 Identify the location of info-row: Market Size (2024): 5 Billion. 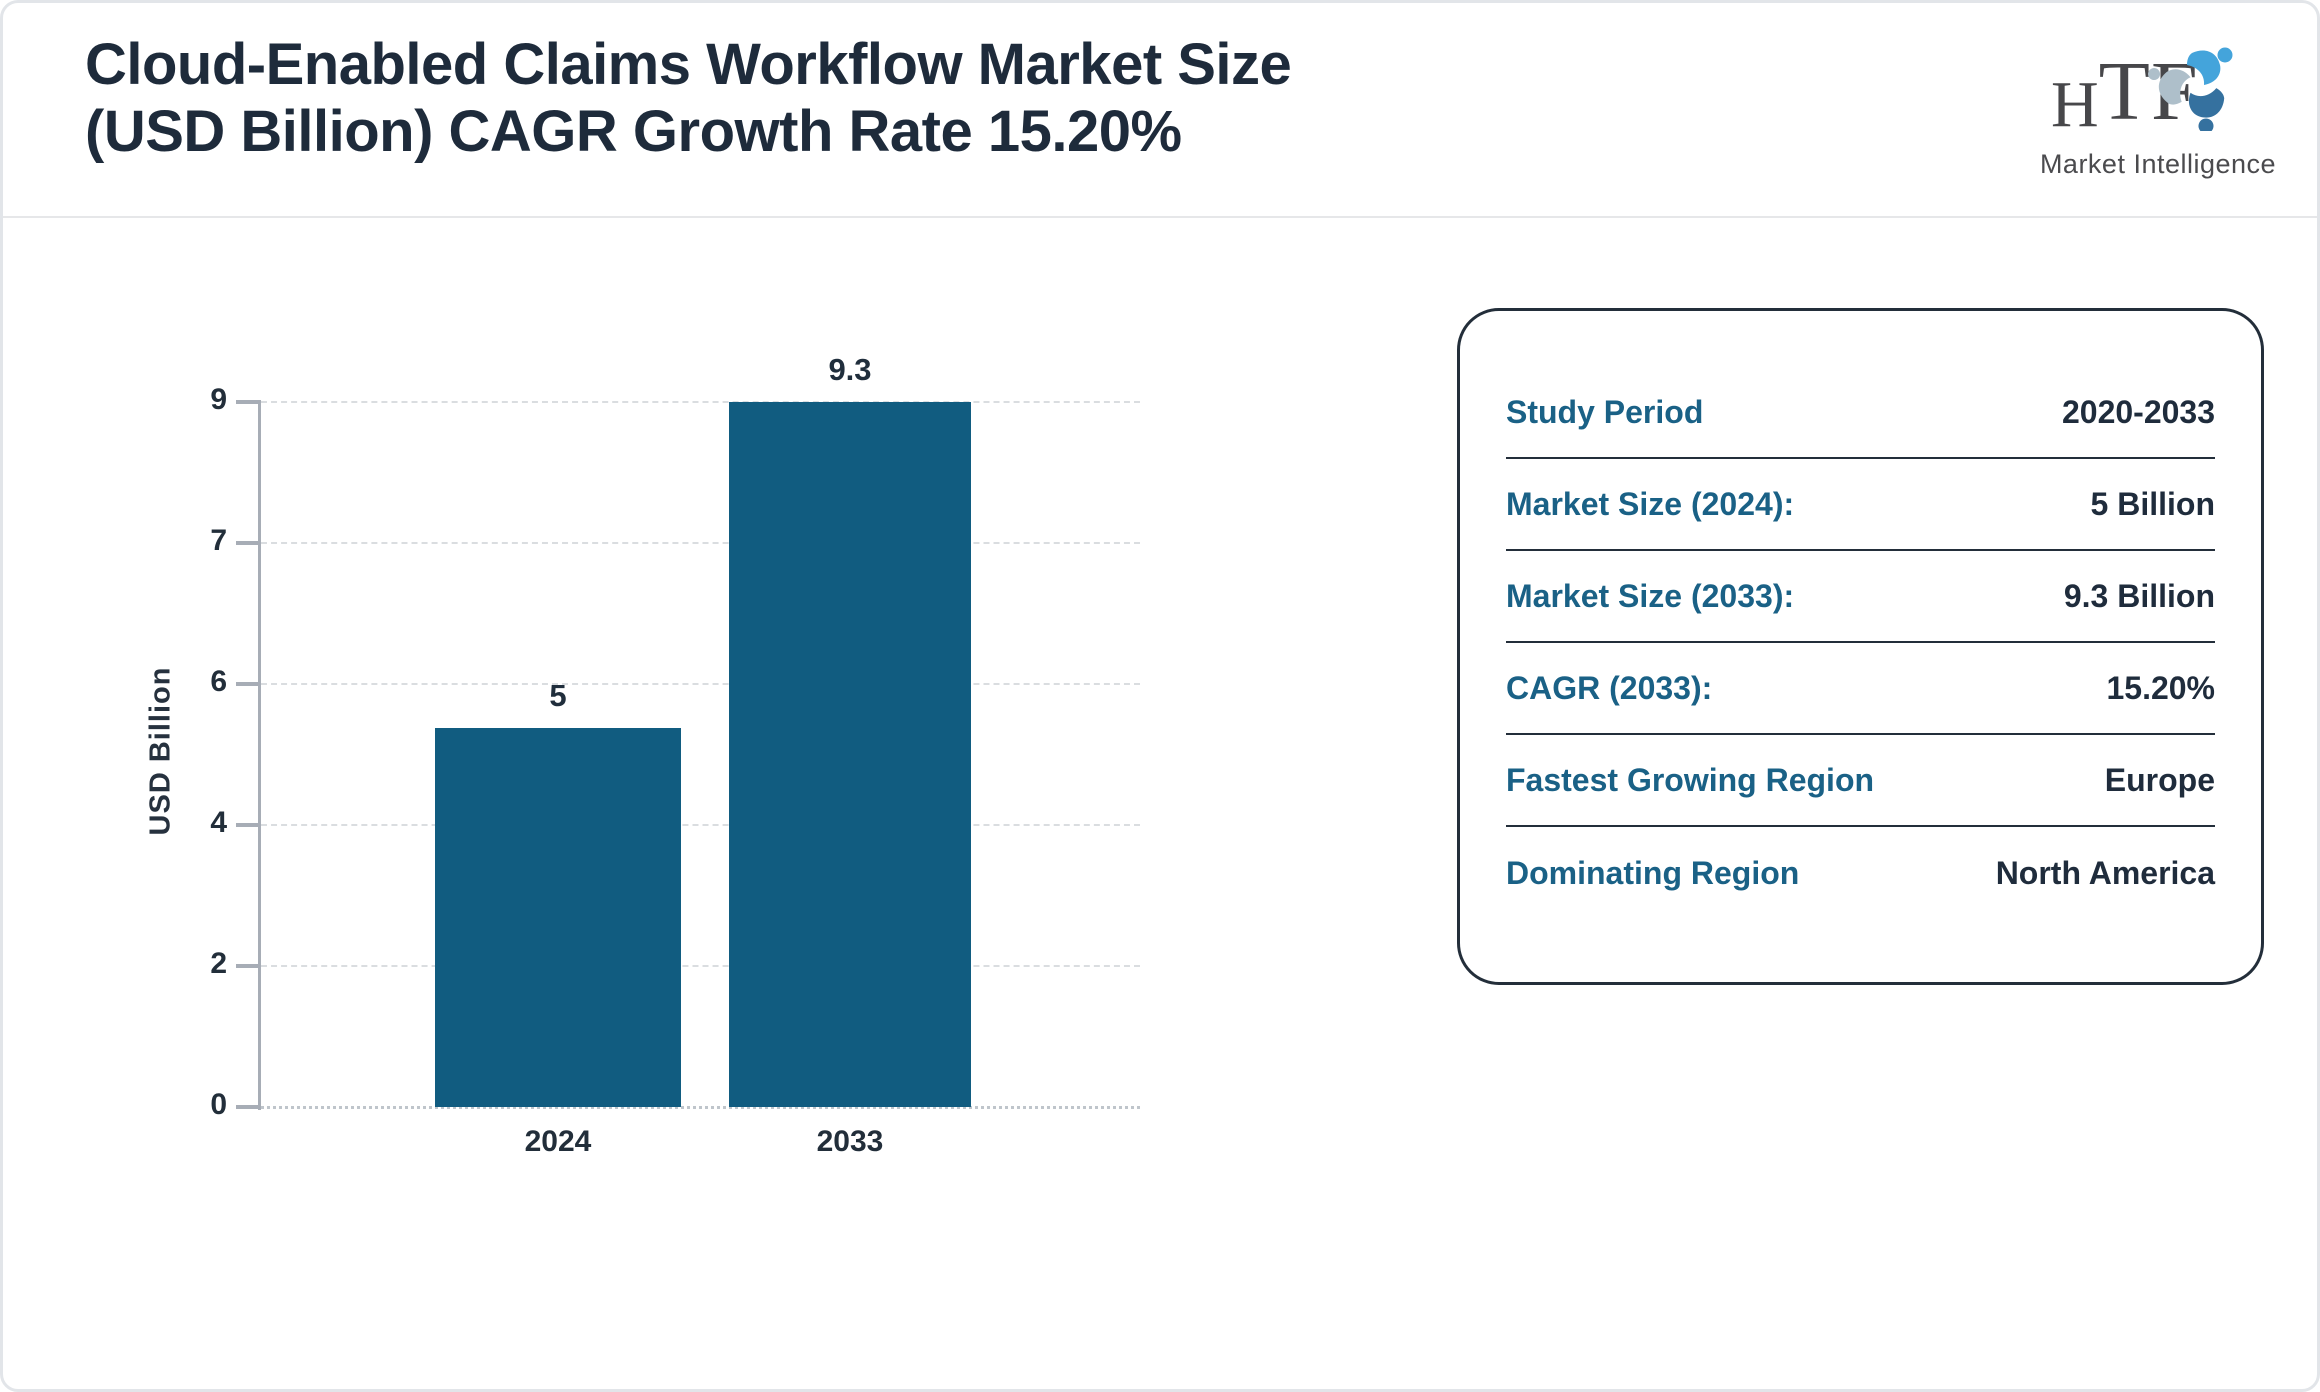
(1860, 505).